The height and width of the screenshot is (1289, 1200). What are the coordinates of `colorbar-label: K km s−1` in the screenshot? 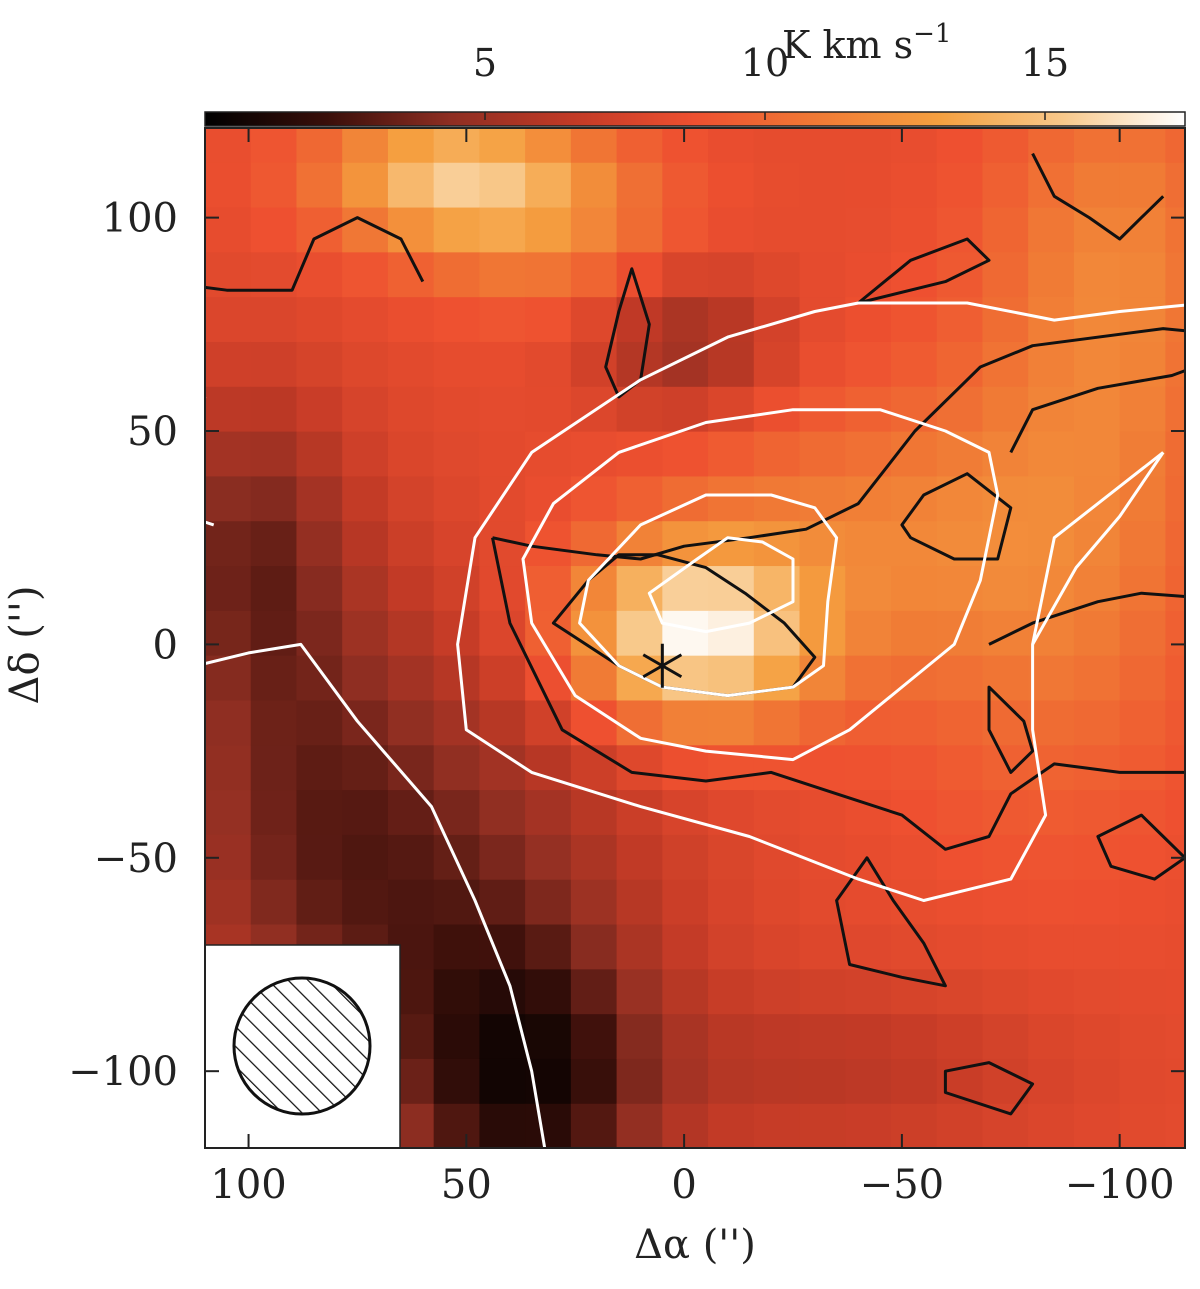 It's located at (866, 43).